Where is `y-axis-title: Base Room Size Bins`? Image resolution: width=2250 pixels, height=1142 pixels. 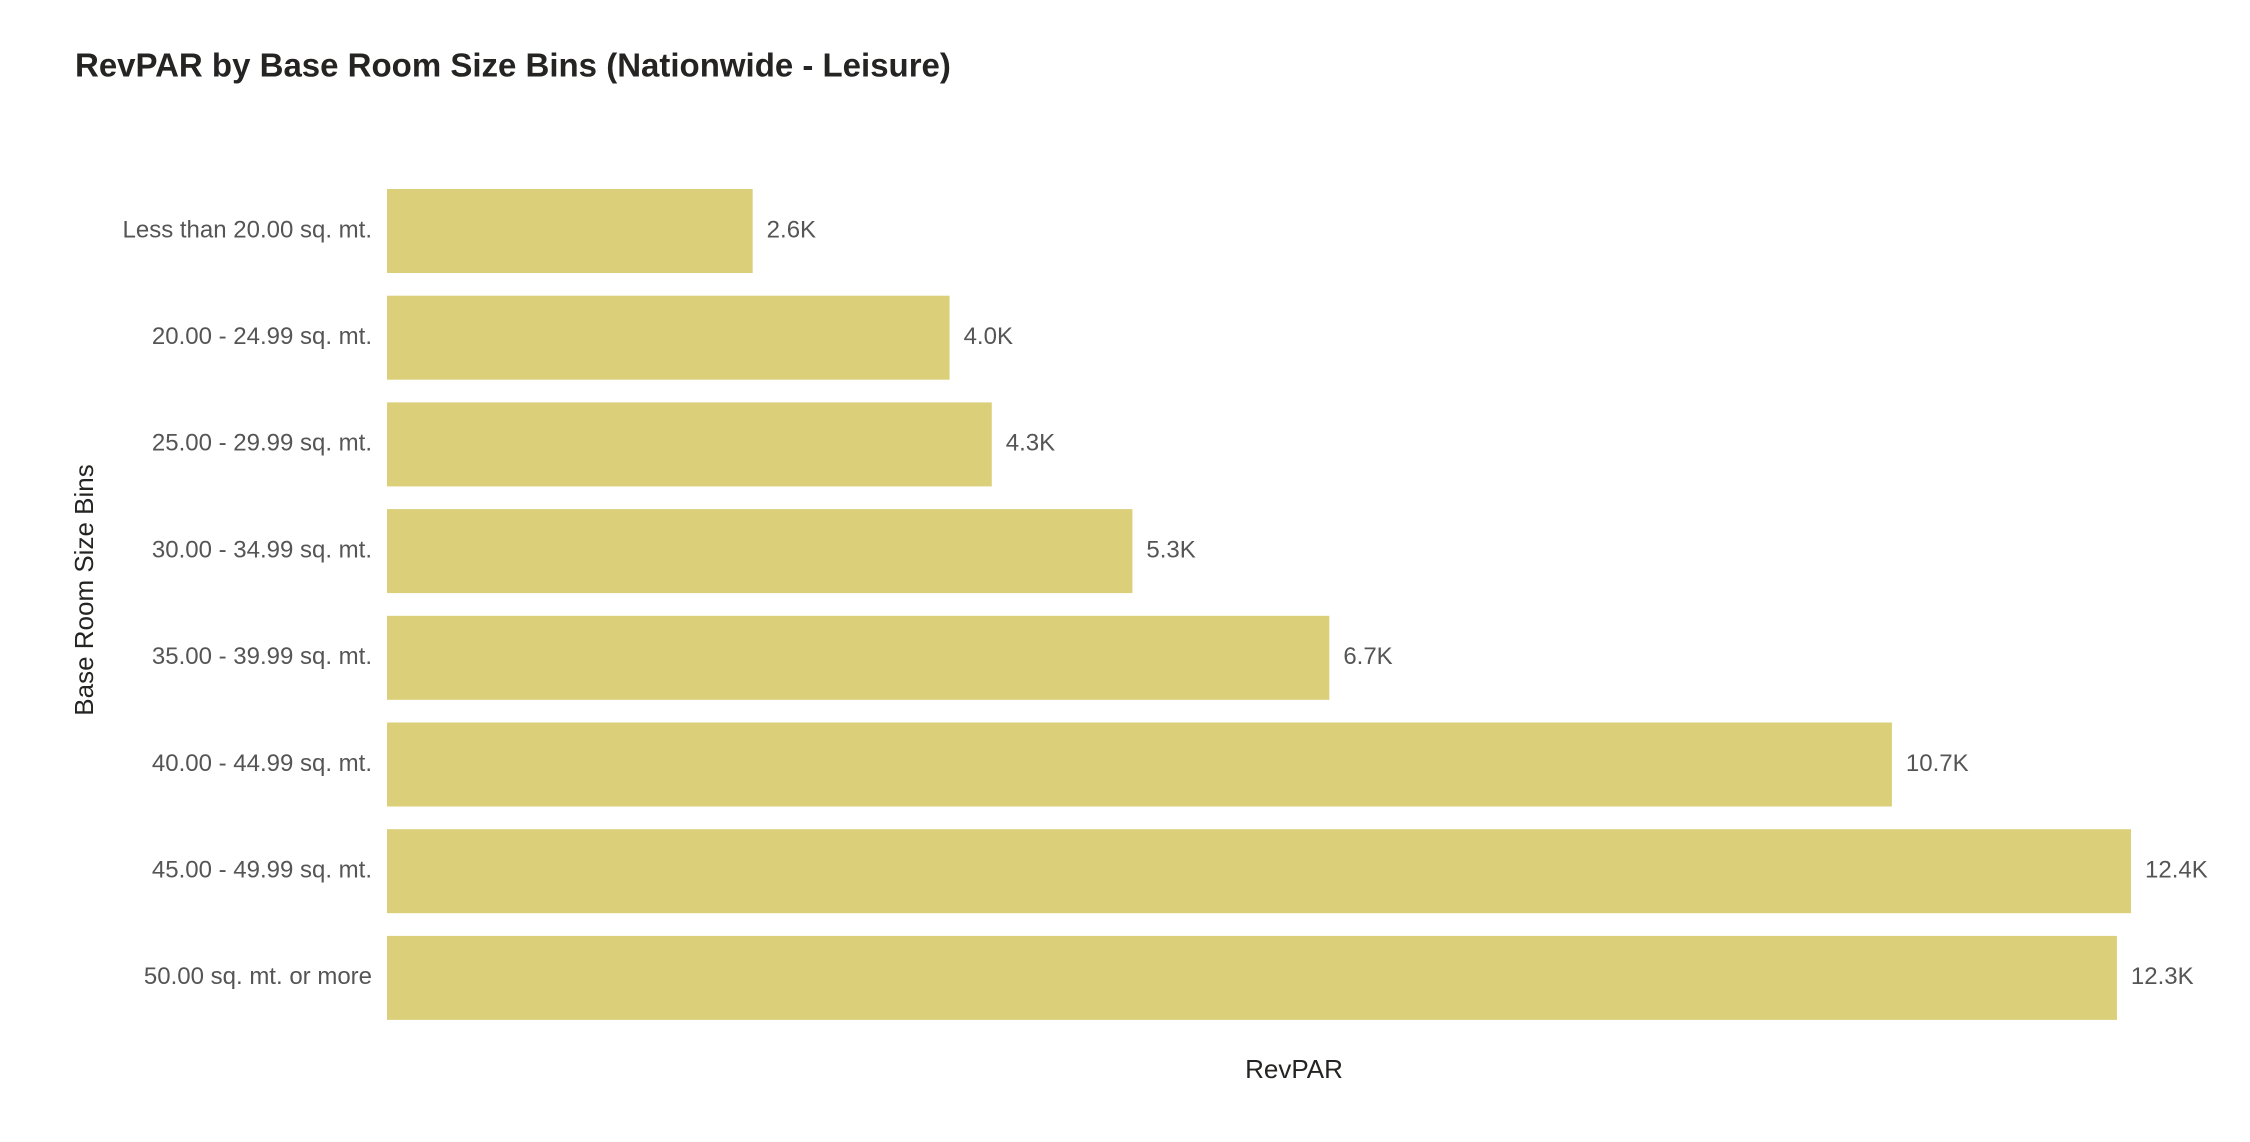
y-axis-title: Base Room Size Bins is located at coordinates (84, 589).